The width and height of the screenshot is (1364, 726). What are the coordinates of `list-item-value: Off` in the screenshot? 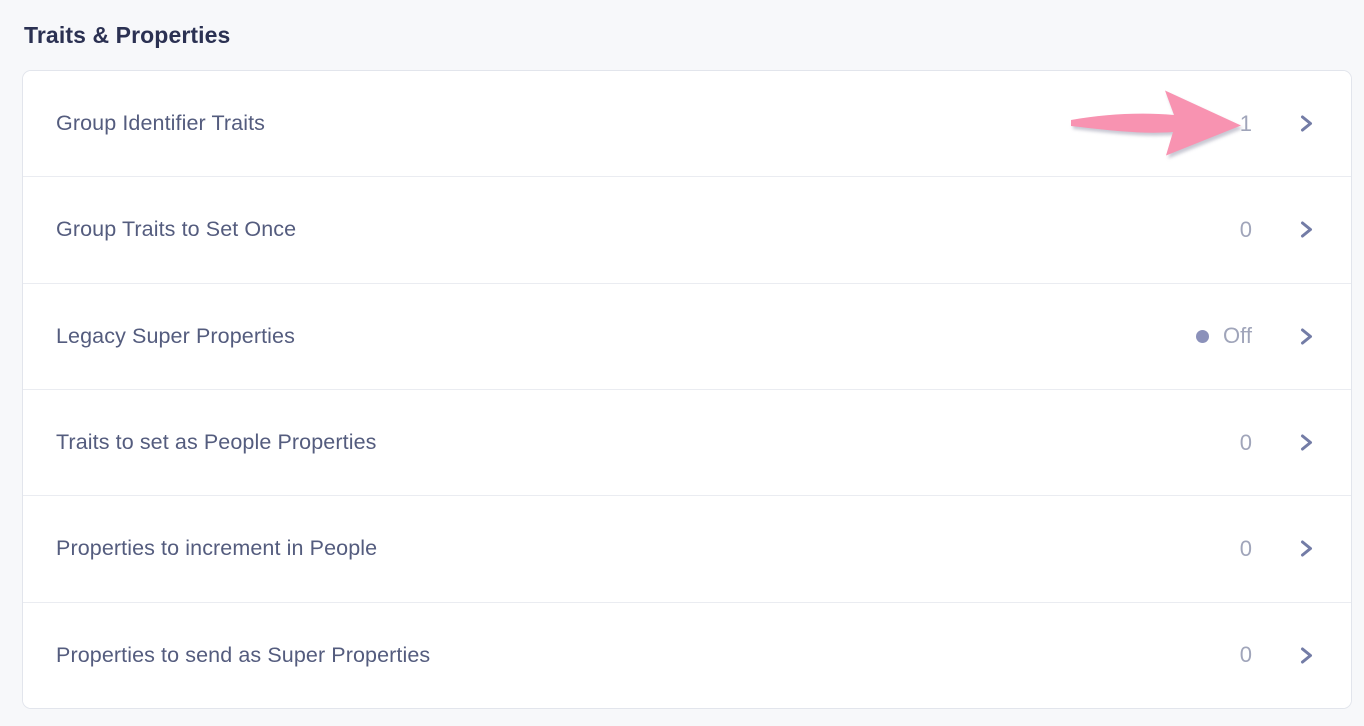 It's located at (1237, 336).